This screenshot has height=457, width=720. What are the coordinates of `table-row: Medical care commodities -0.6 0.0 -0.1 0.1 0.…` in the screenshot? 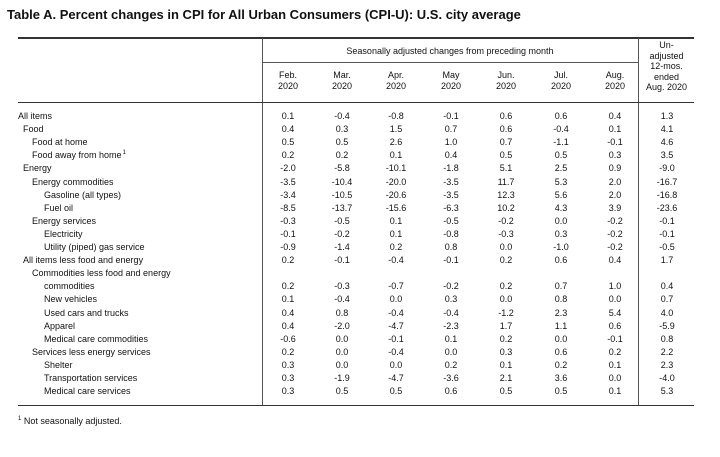 It's located at (356, 339).